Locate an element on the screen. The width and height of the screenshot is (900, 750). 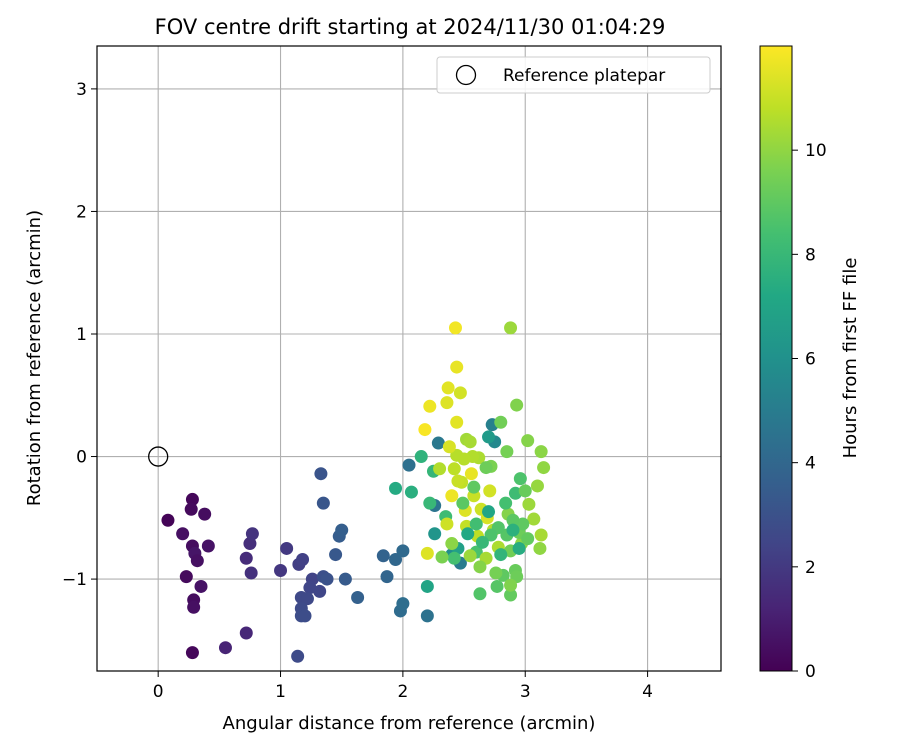
x-axis-ticks: 0 1 2 3 4 is located at coordinates (403, 686).